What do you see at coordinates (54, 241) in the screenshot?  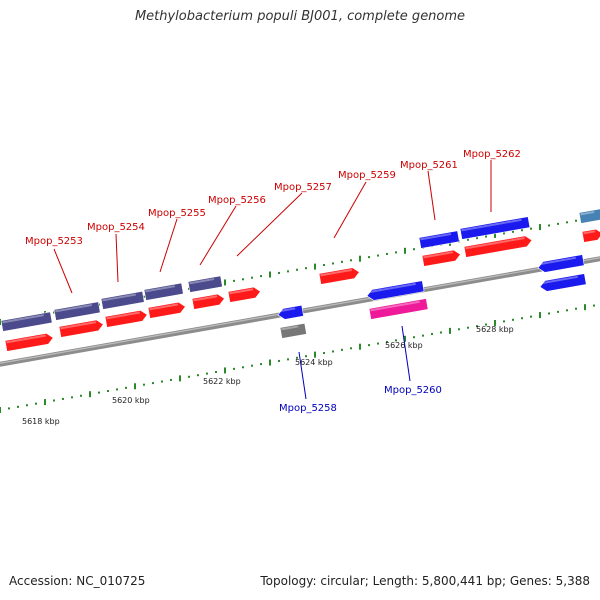 I see `gene-label-mpop-5253: Mpop_5253` at bounding box center [54, 241].